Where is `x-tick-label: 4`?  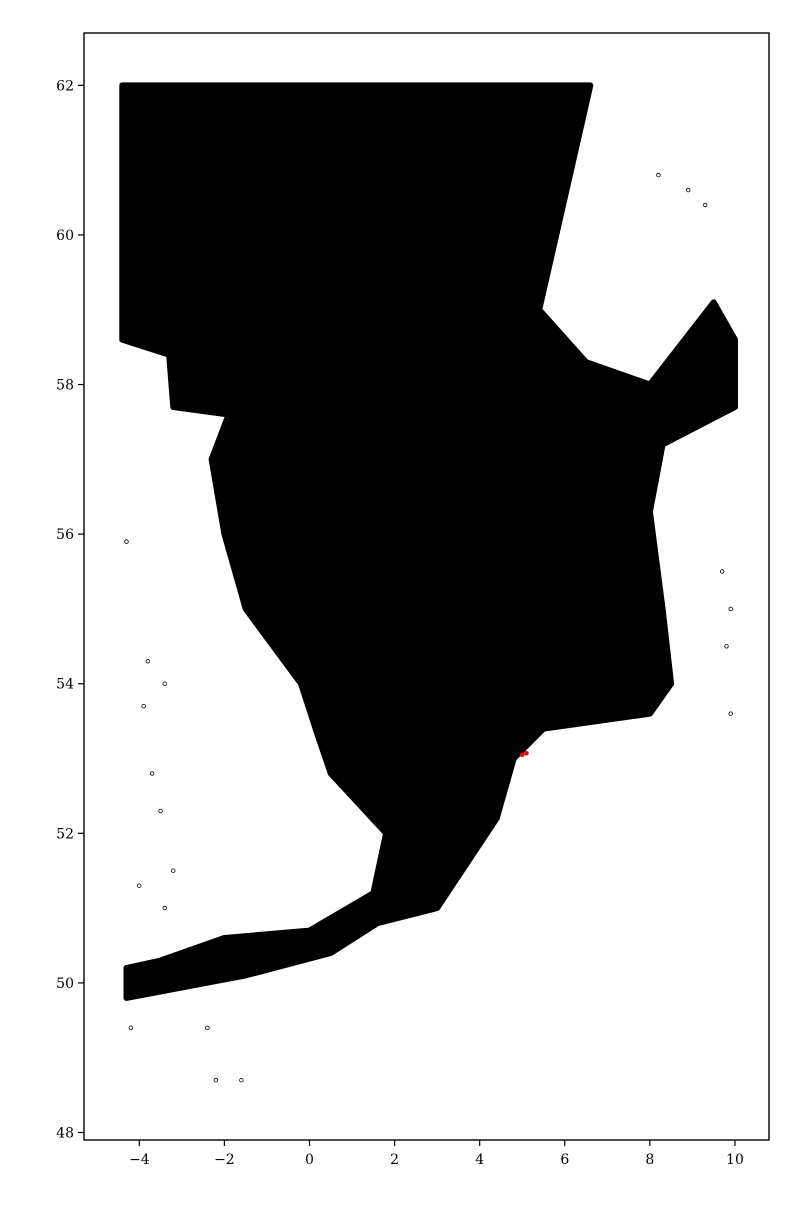 x-tick-label: 4 is located at coordinates (479, 1160).